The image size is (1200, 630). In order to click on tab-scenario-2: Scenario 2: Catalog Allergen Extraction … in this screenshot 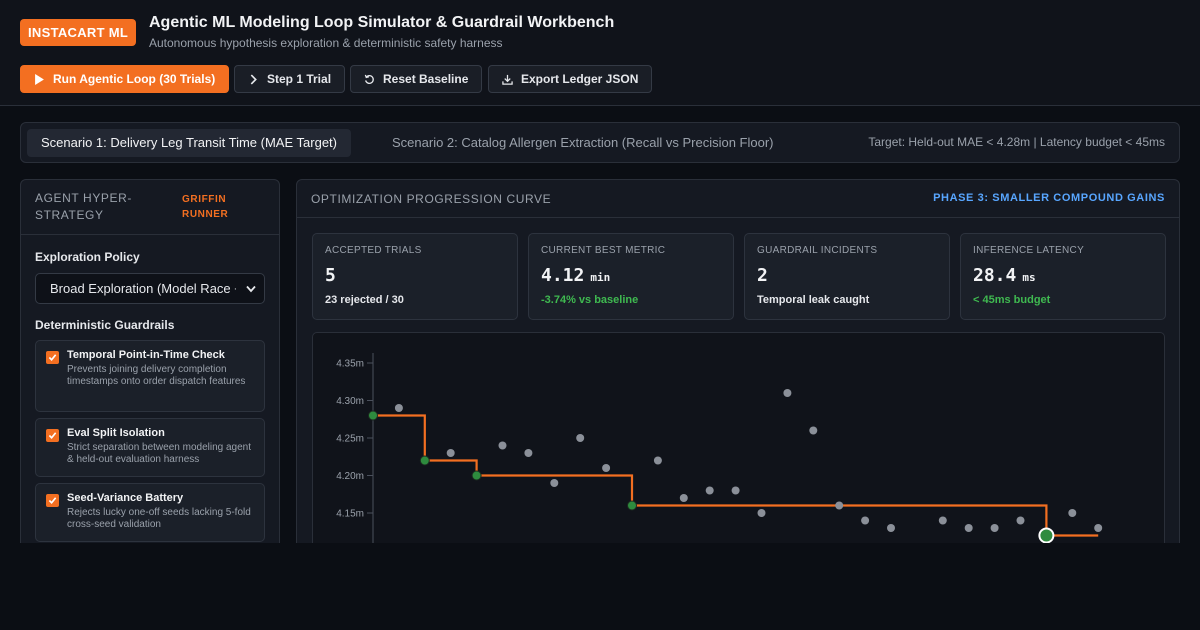, I will do `click(583, 142)`.